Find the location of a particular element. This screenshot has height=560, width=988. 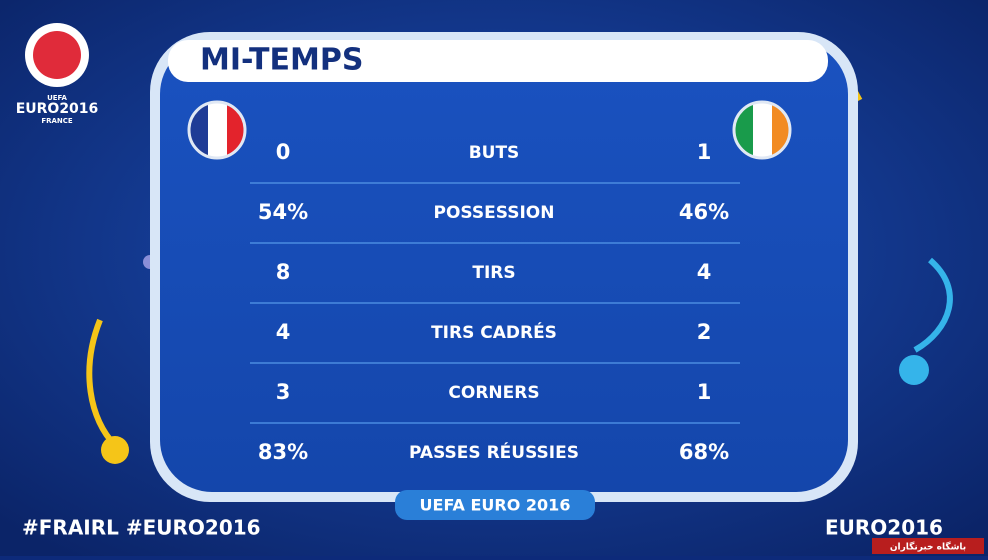

title-bar is located at coordinates (498, 61).